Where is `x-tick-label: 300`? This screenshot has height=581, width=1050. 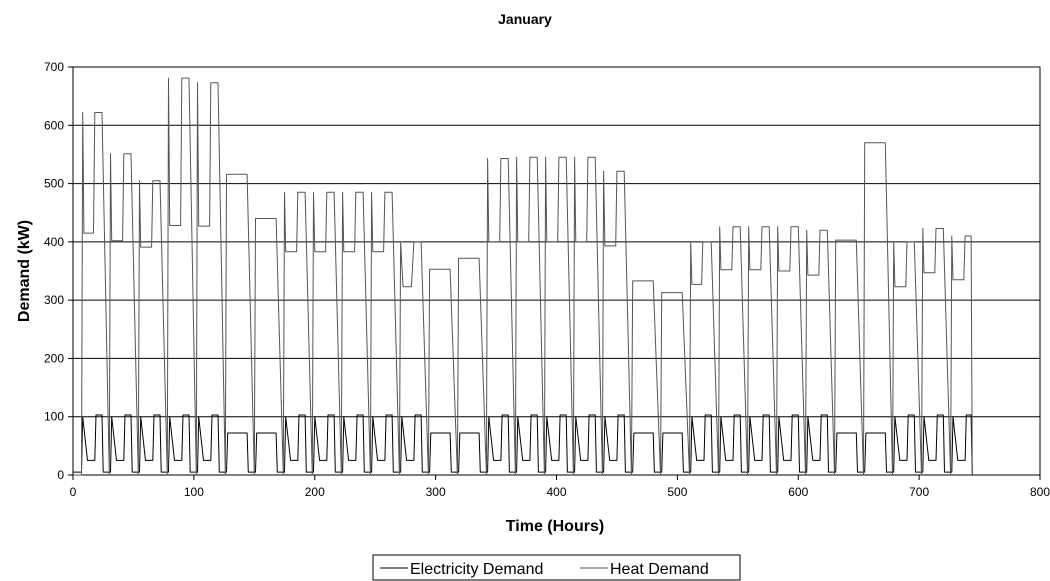 x-tick-label: 300 is located at coordinates (436, 492).